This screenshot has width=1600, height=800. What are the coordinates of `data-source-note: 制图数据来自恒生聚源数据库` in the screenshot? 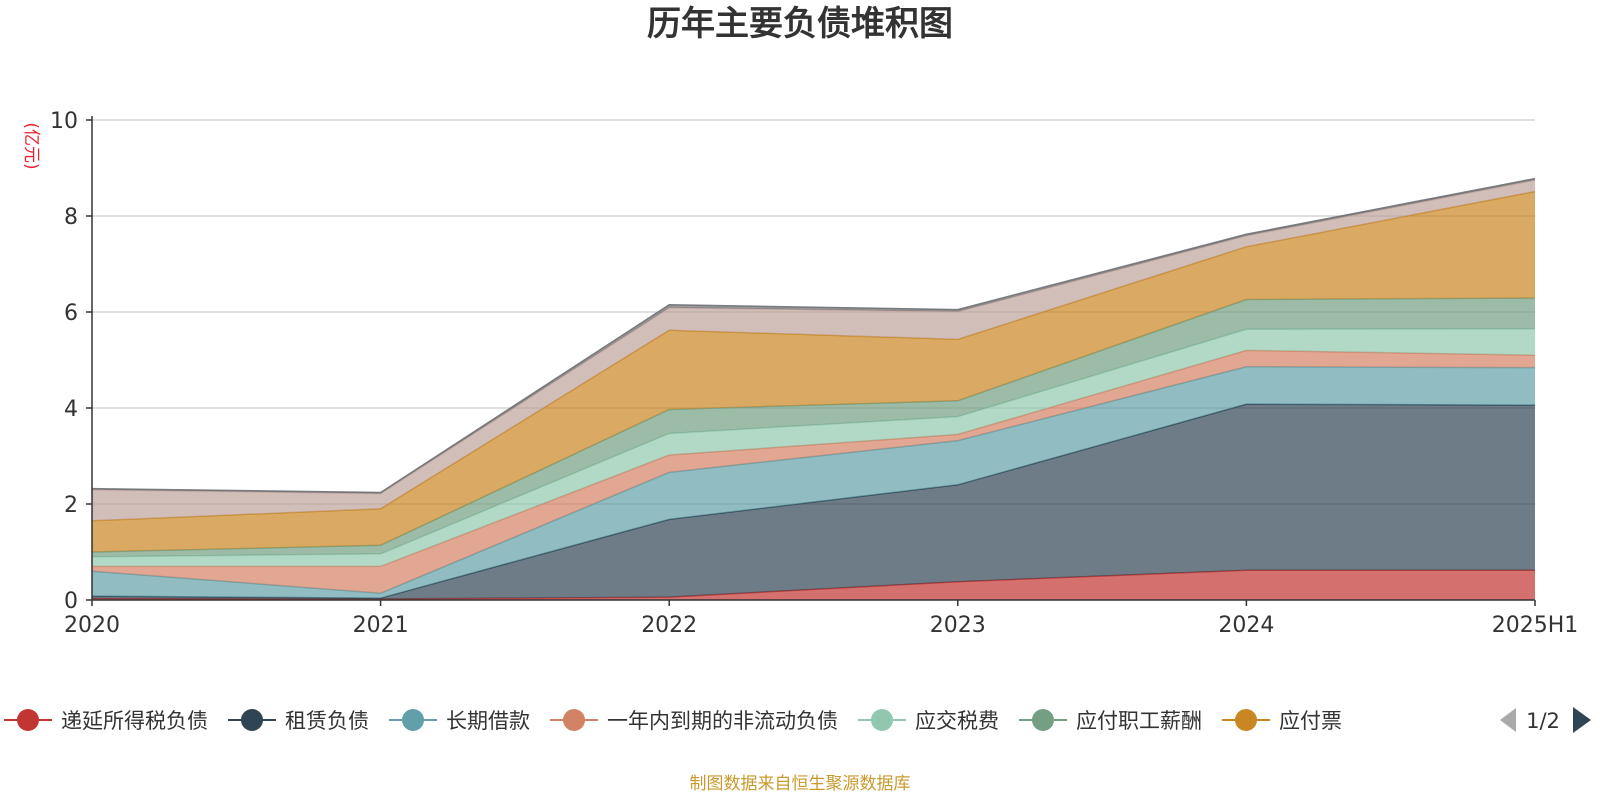 It's located at (800, 784).